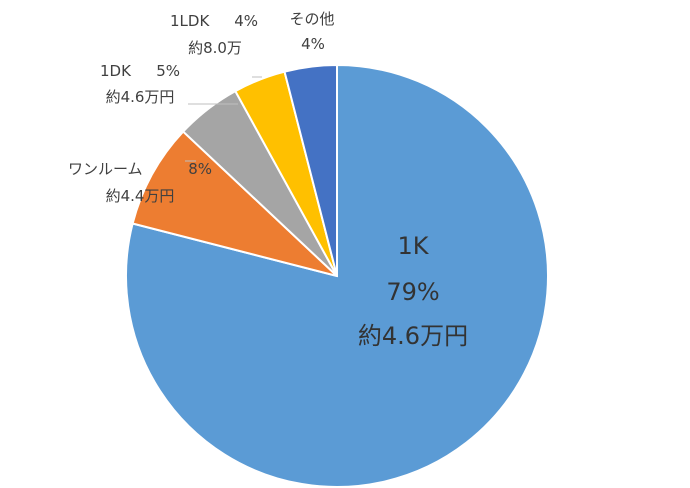 The height and width of the screenshot is (488, 690). What do you see at coordinates (215, 48) in the screenshot?
I see `slice-label-1ldk-rent: 約8.0万` at bounding box center [215, 48].